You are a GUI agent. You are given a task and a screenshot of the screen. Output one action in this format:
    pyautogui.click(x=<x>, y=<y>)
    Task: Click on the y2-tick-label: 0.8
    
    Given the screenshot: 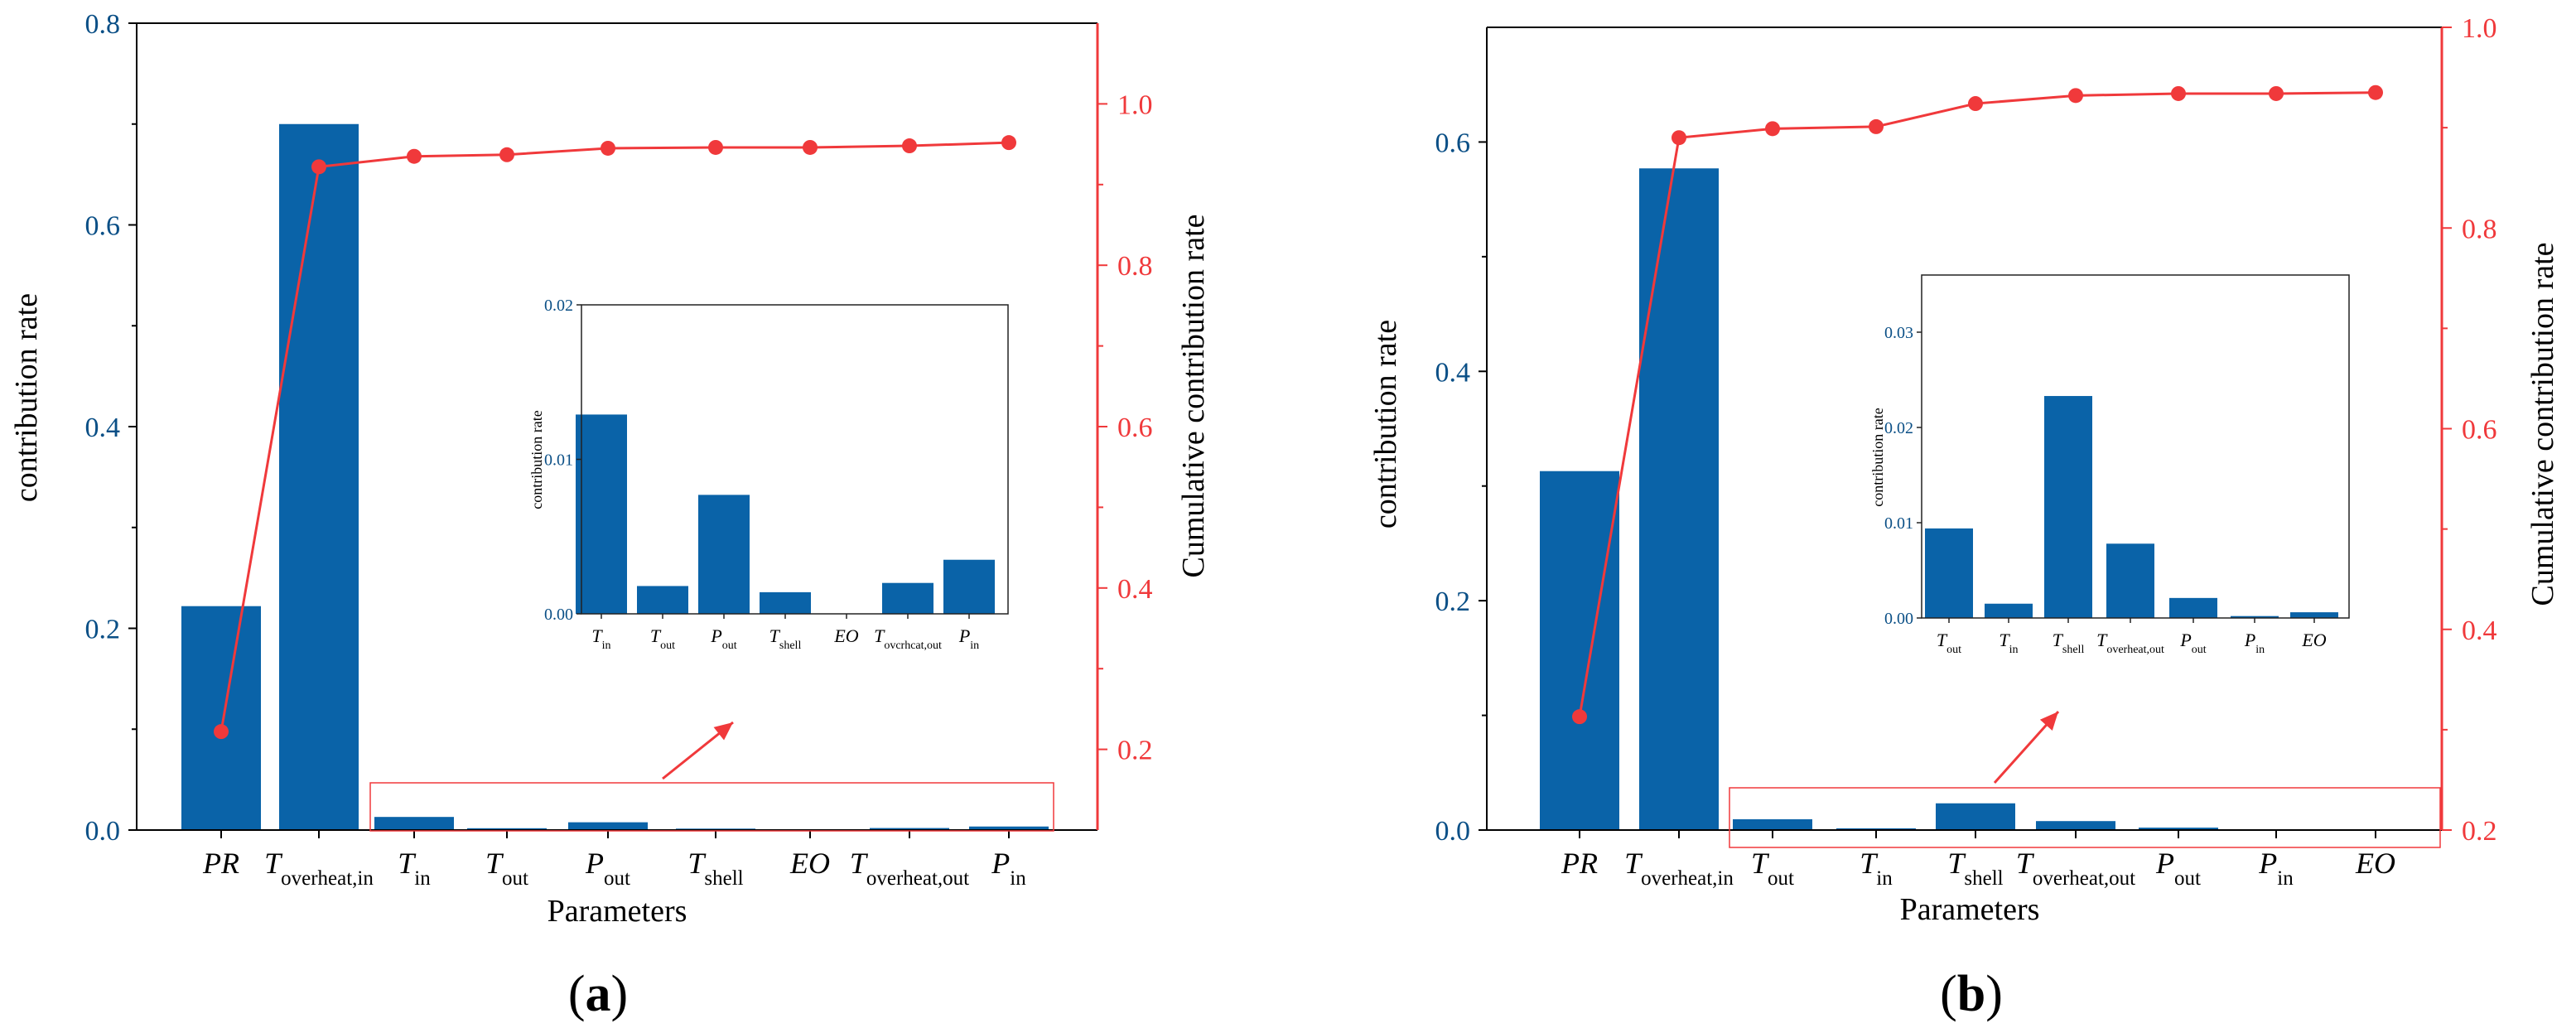 What is the action you would take?
    pyautogui.click(x=2479, y=229)
    